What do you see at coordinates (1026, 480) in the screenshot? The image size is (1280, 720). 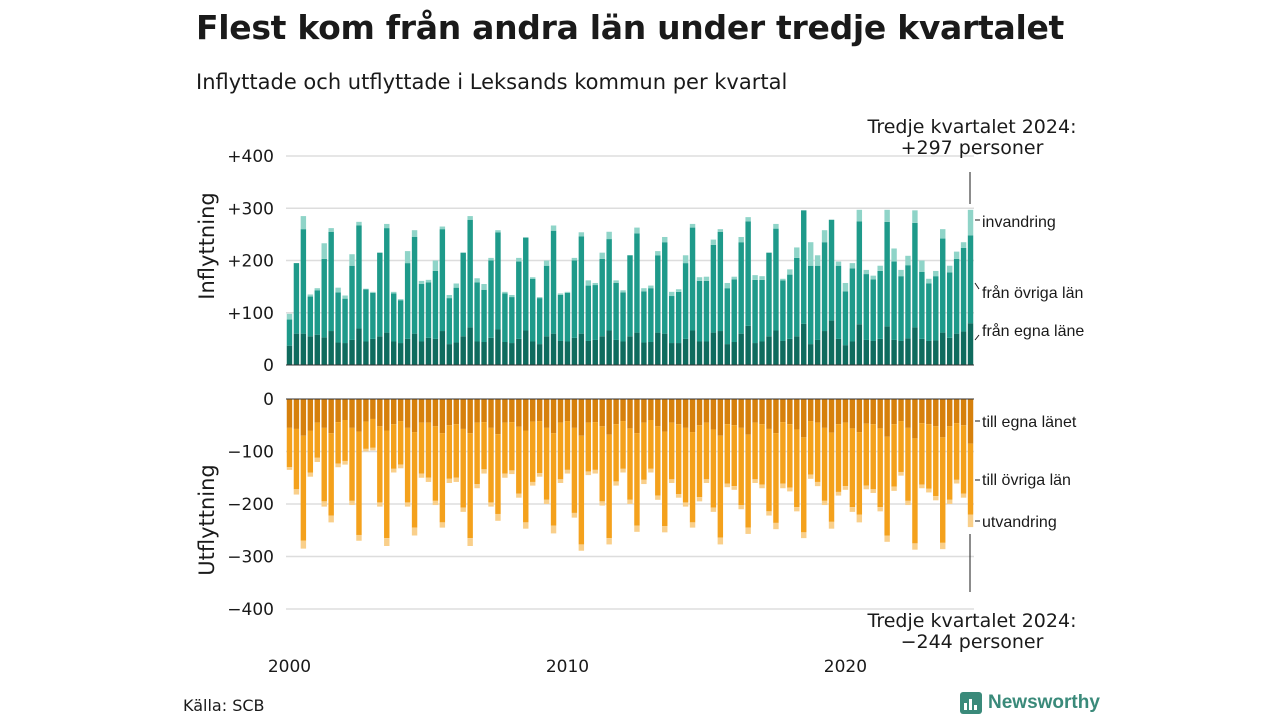 I see `legend-label-till-ovriga-lan: till övriga län` at bounding box center [1026, 480].